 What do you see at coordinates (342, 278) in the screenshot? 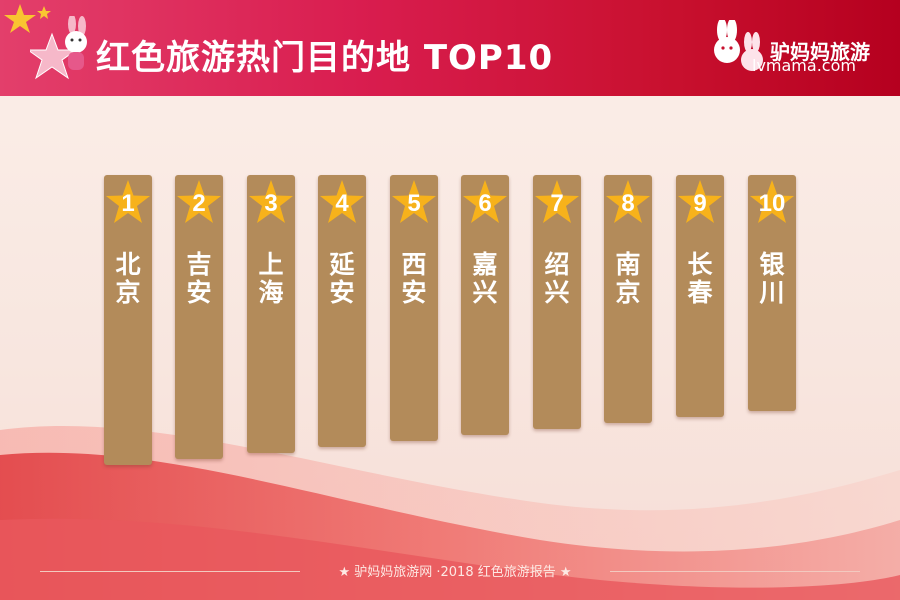
I see `city-name: 延安` at bounding box center [342, 278].